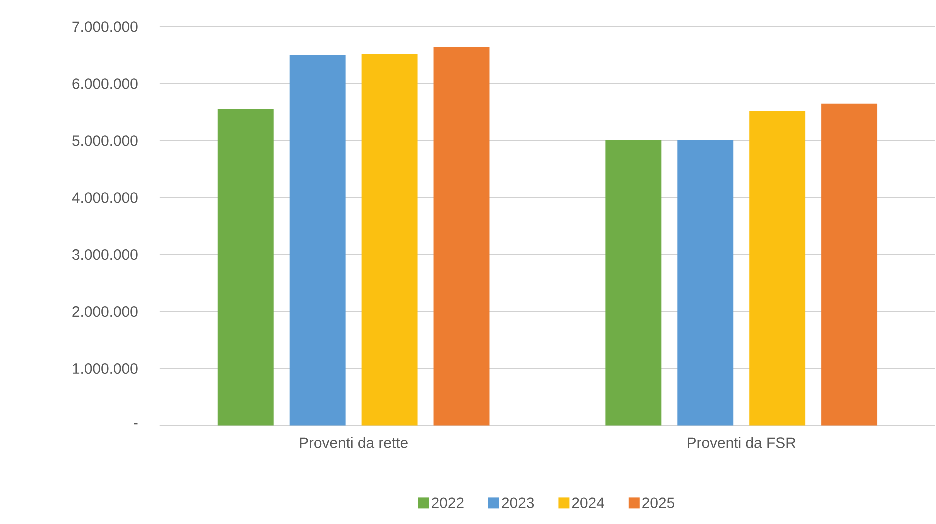 The height and width of the screenshot is (524, 936). I want to click on y-tick-label: 5.000.000, so click(105, 141).